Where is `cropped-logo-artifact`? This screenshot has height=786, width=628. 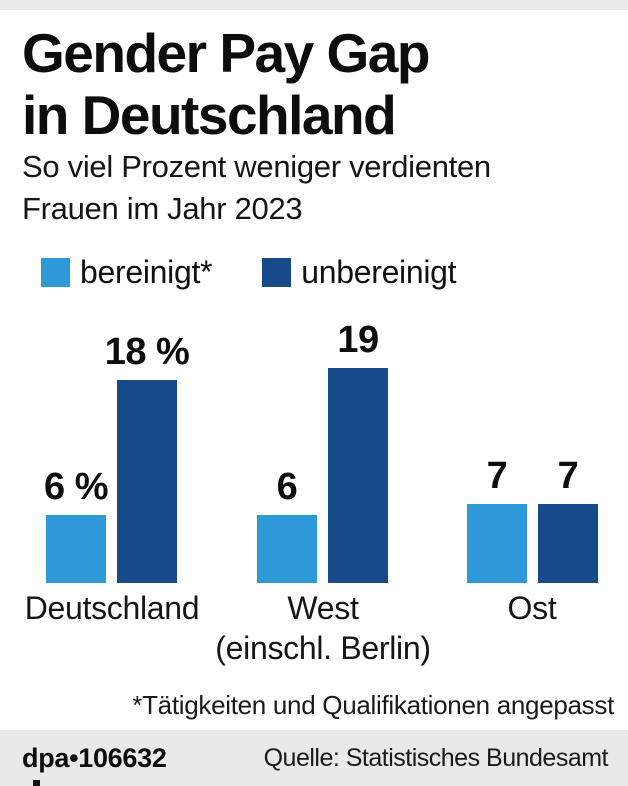 cropped-logo-artifact is located at coordinates (36, 783).